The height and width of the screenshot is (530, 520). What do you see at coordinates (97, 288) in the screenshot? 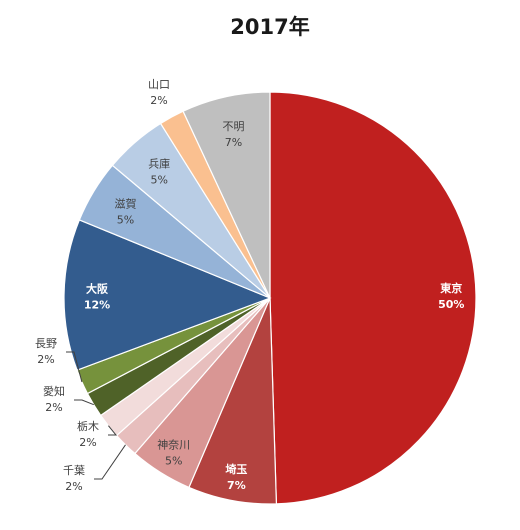
I see `slice-label: 大阪` at bounding box center [97, 288].